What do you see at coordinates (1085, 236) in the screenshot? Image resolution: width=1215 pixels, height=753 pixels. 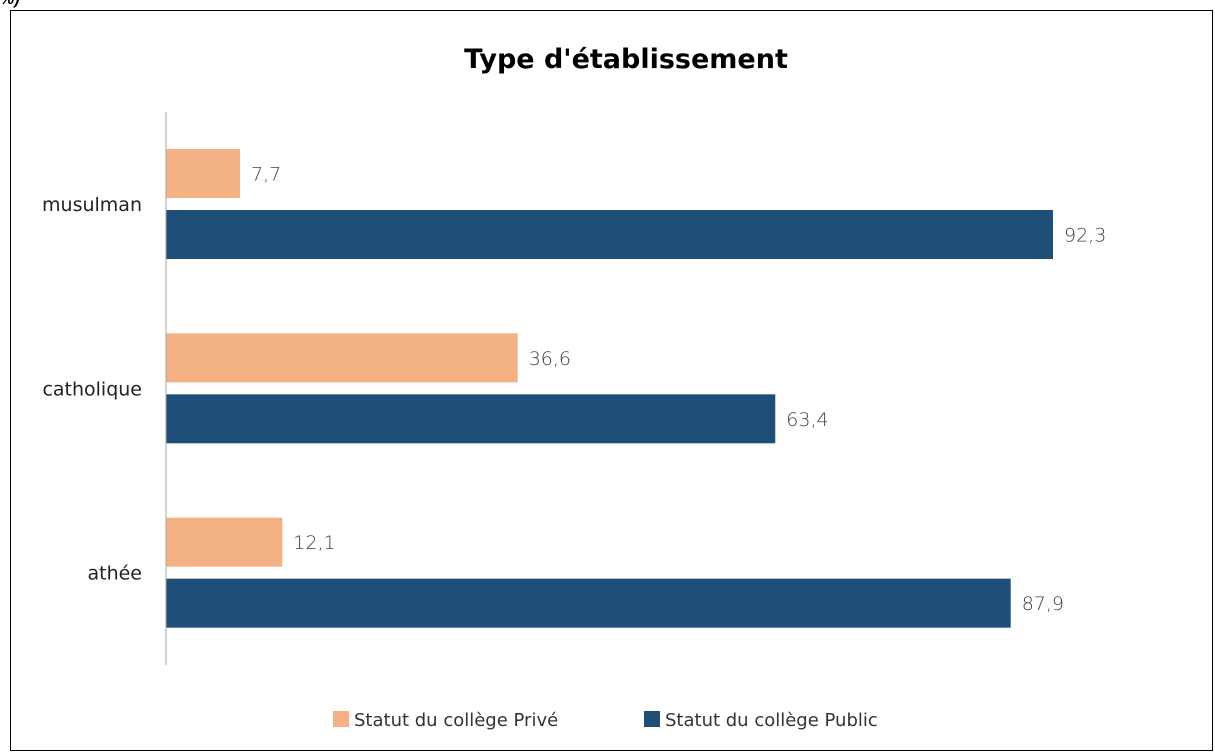 I see `data-label-public-0: 92,3` at bounding box center [1085, 236].